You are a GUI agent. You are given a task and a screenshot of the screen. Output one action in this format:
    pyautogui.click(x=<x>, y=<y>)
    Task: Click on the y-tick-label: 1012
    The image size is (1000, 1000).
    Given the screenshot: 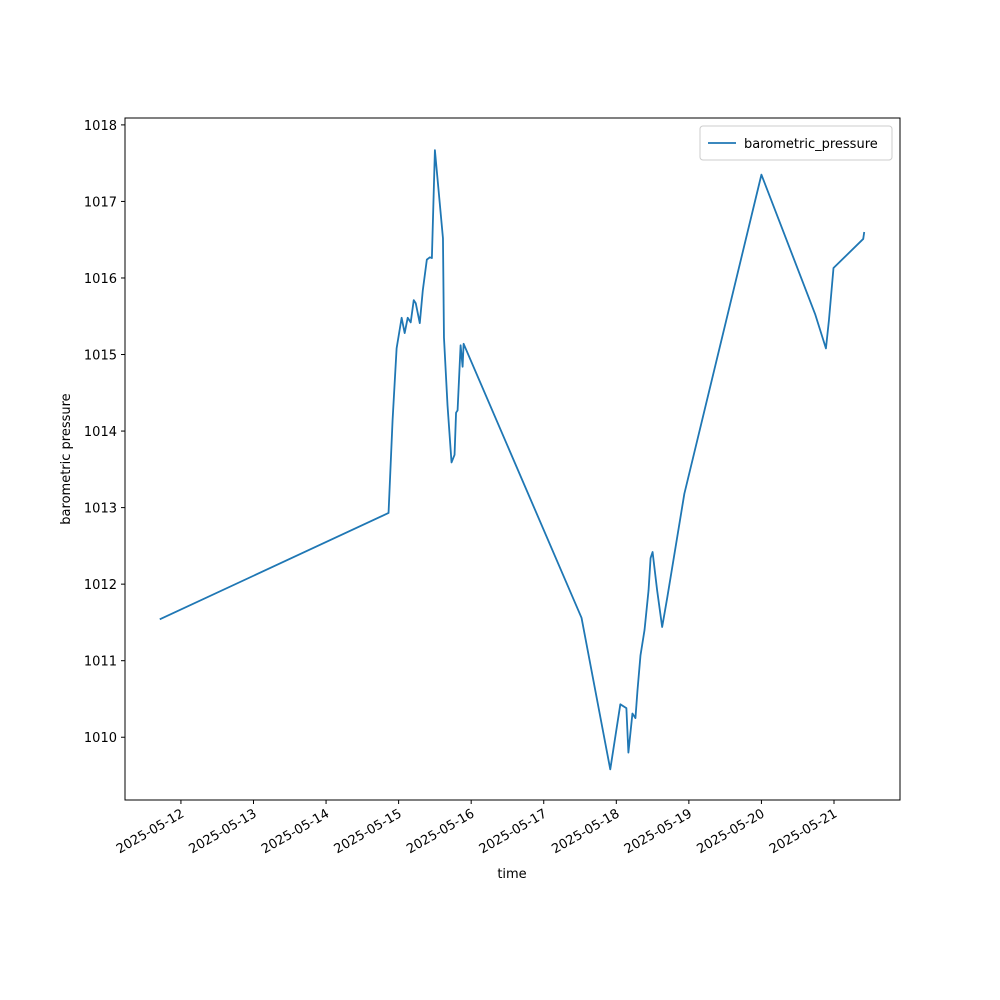 What is the action you would take?
    pyautogui.click(x=100, y=585)
    